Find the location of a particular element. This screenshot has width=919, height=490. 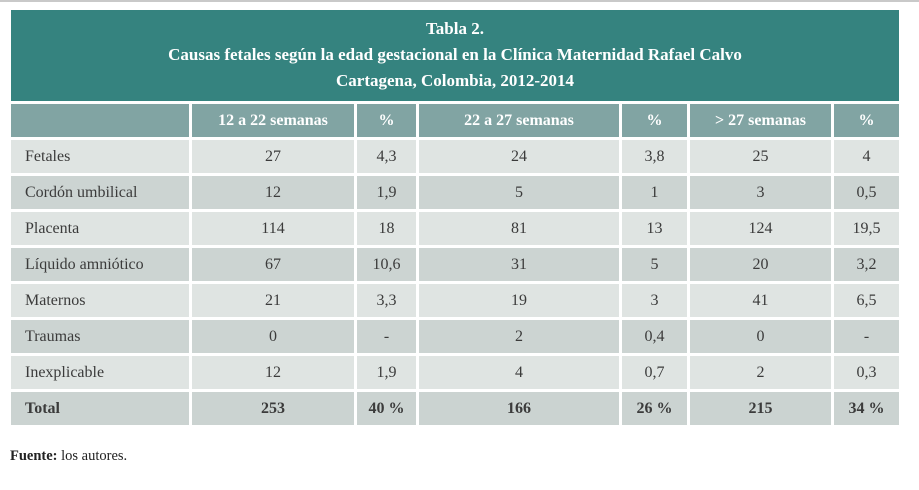

source-note: Fuente: los autores. is located at coordinates (464, 456).